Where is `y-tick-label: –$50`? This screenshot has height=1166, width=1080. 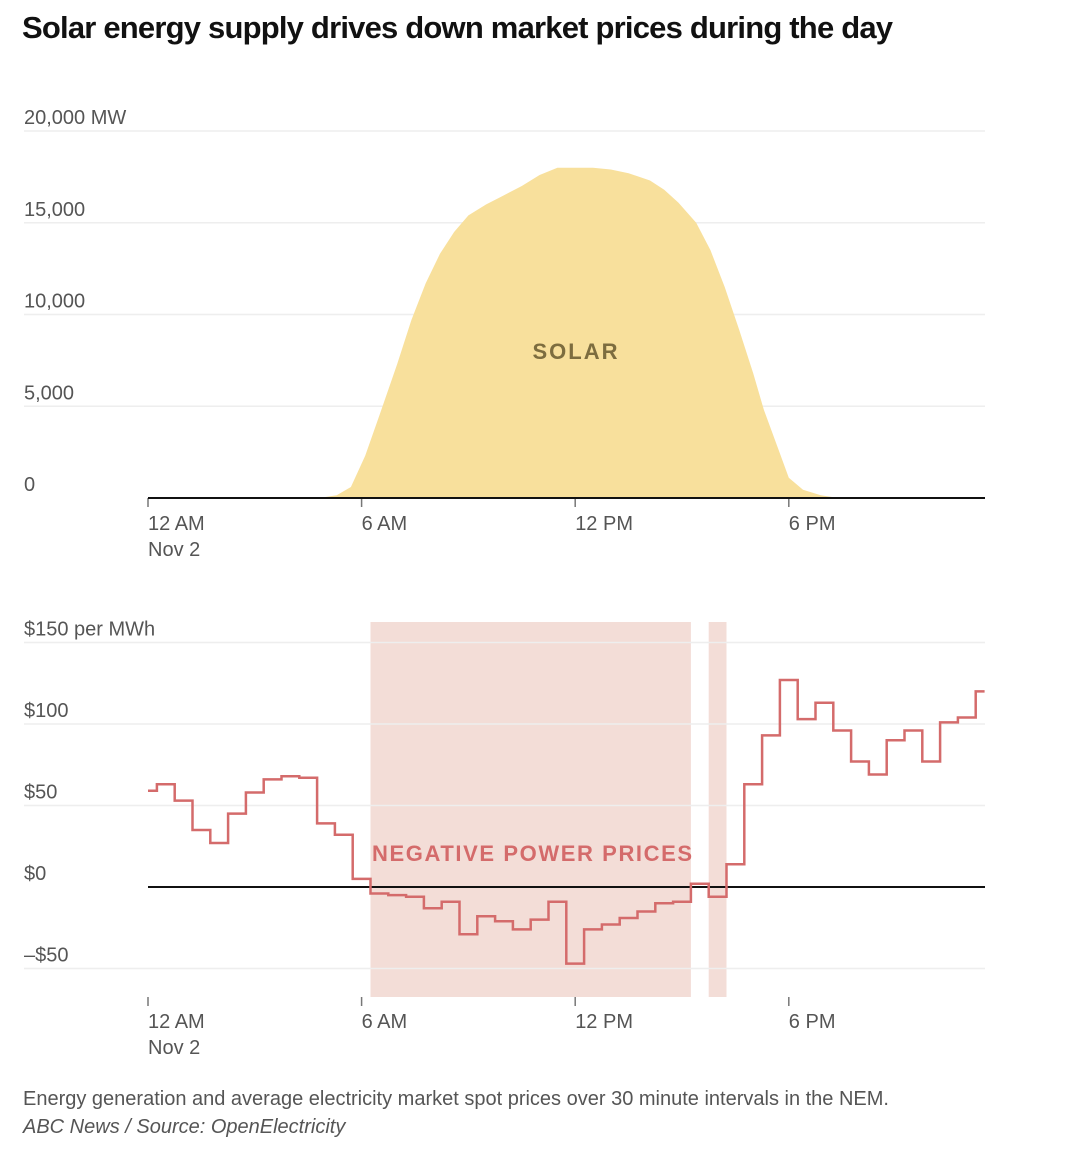
y-tick-label: –$50 is located at coordinates (46, 956).